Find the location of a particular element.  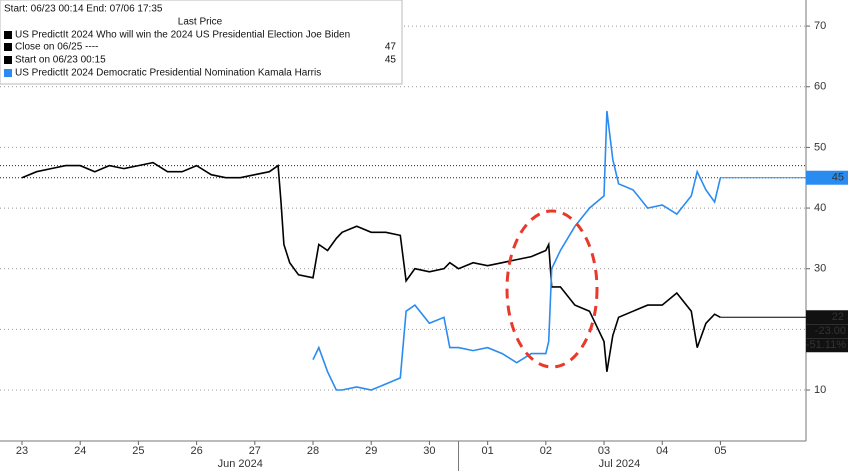

x-tick-label: 28 is located at coordinates (313, 451).